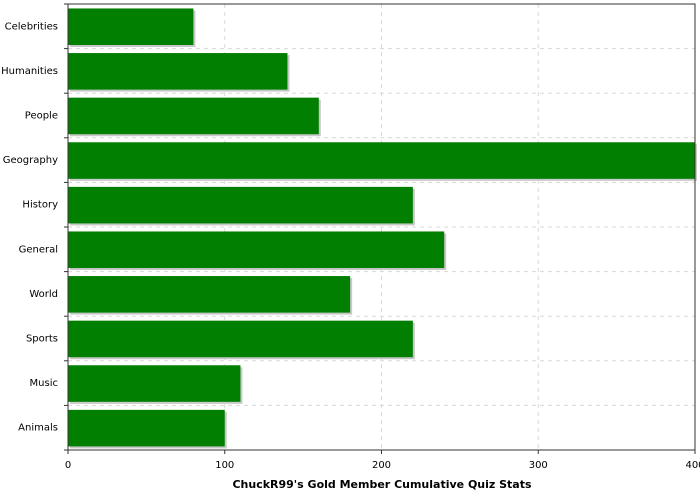 The image size is (700, 500). I want to click on y-tick-label: Animals, so click(38, 428).